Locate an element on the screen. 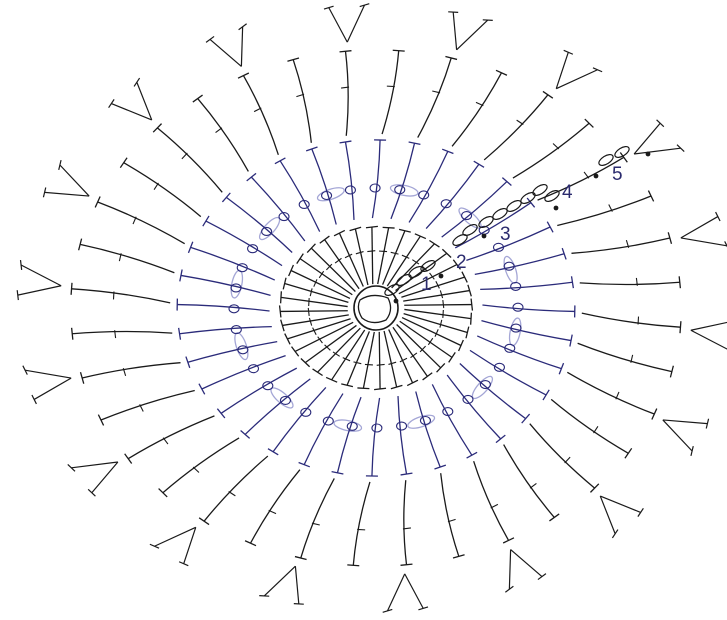 The image size is (727, 620). chain-stitch is located at coordinates (416, 272).